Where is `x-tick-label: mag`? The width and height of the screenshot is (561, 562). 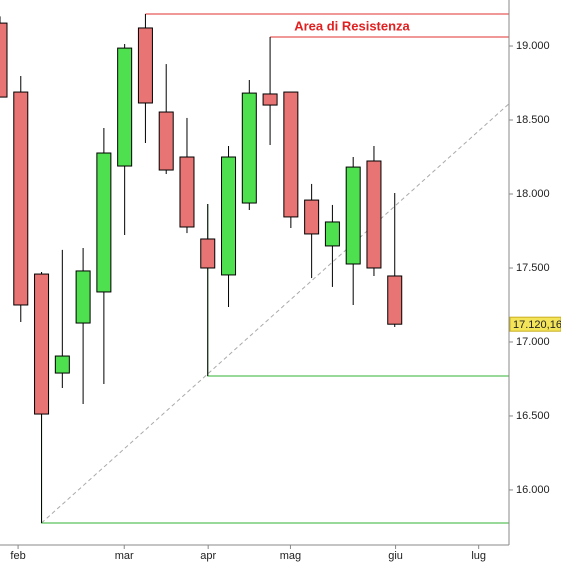 x-tick-label: mag is located at coordinates (290, 556).